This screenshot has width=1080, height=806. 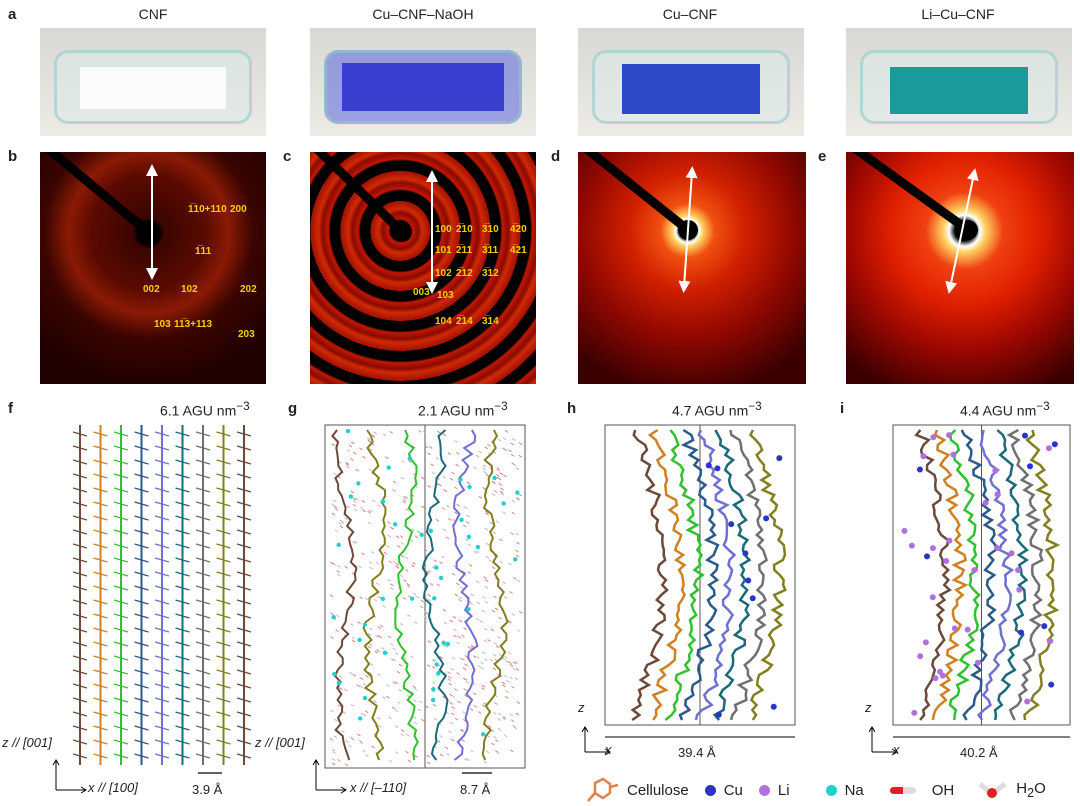 What do you see at coordinates (822, 156) in the screenshot?
I see `panel-label-e: e` at bounding box center [822, 156].